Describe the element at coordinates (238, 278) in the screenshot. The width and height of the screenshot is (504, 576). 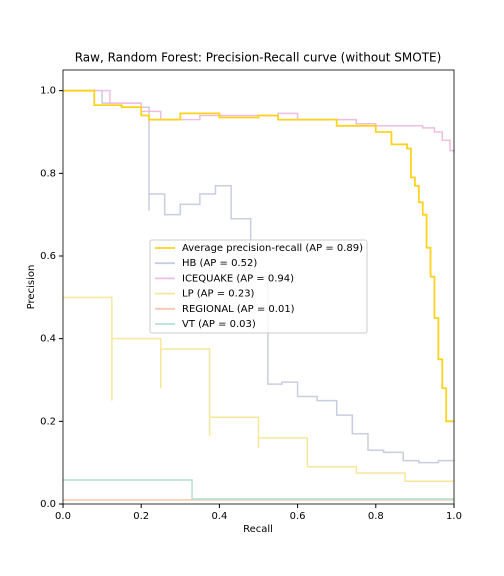
I see `legend-label: ICEQUAKE (AP = 0.94)` at that location.